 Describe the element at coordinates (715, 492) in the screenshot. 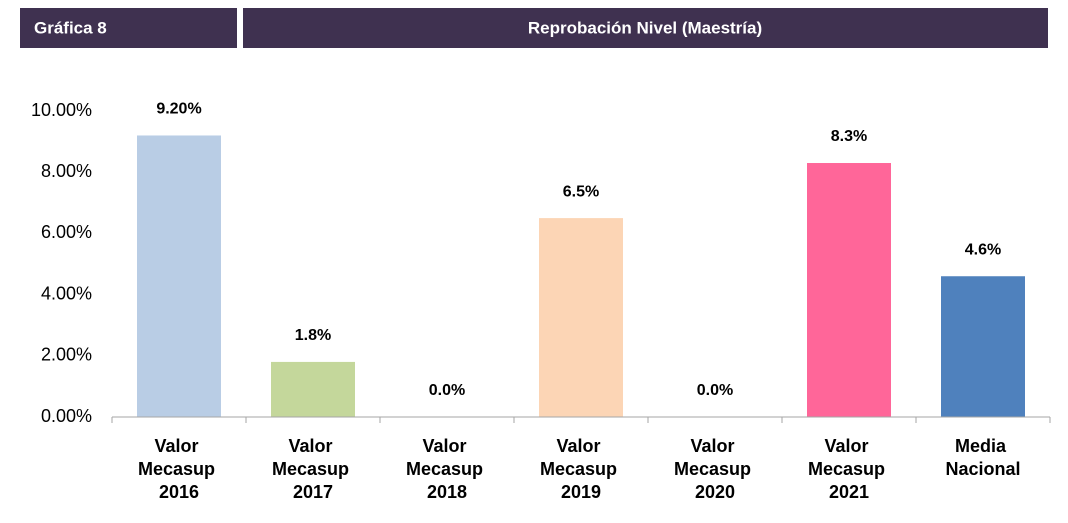

I see `x-tick-label-line: 2020` at that location.